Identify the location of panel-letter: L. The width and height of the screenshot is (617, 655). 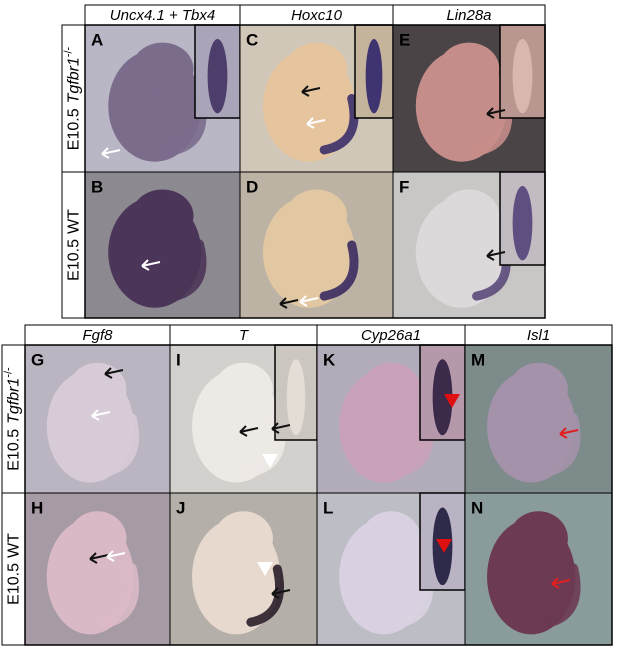
(328, 507).